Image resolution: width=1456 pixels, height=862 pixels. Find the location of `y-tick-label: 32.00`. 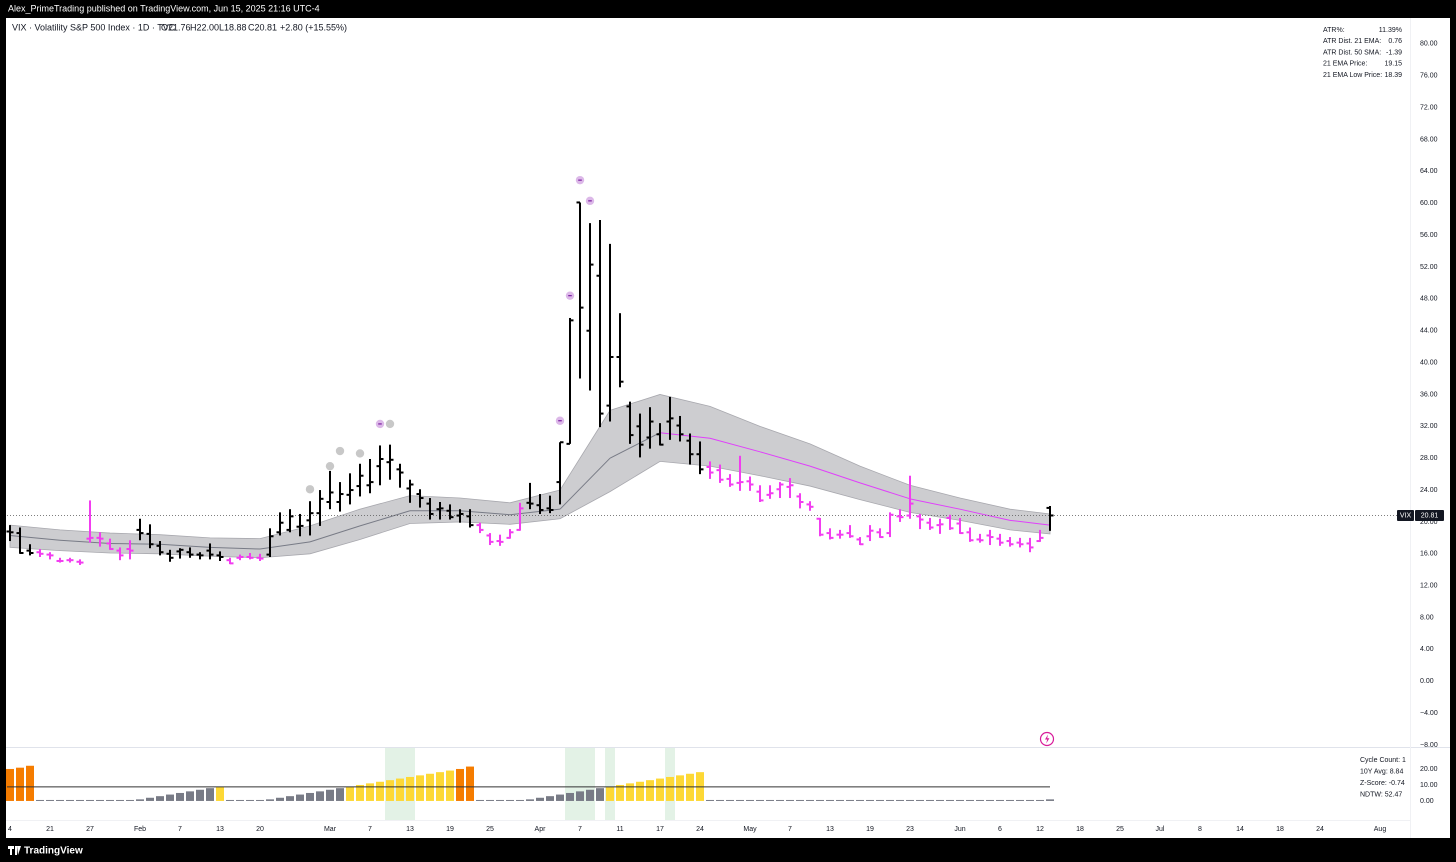

y-tick-label: 32.00 is located at coordinates (1429, 426).